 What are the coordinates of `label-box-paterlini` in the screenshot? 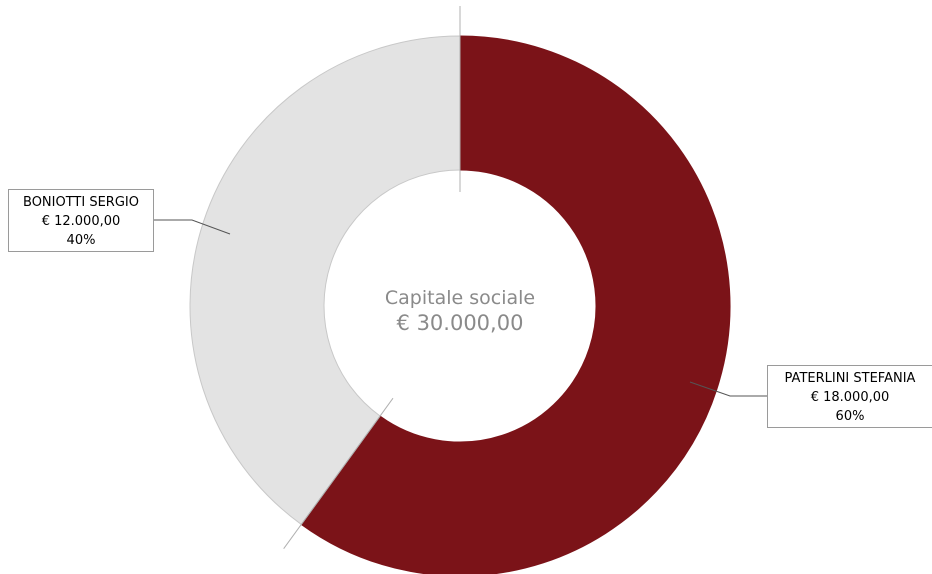 It's located at (849, 396).